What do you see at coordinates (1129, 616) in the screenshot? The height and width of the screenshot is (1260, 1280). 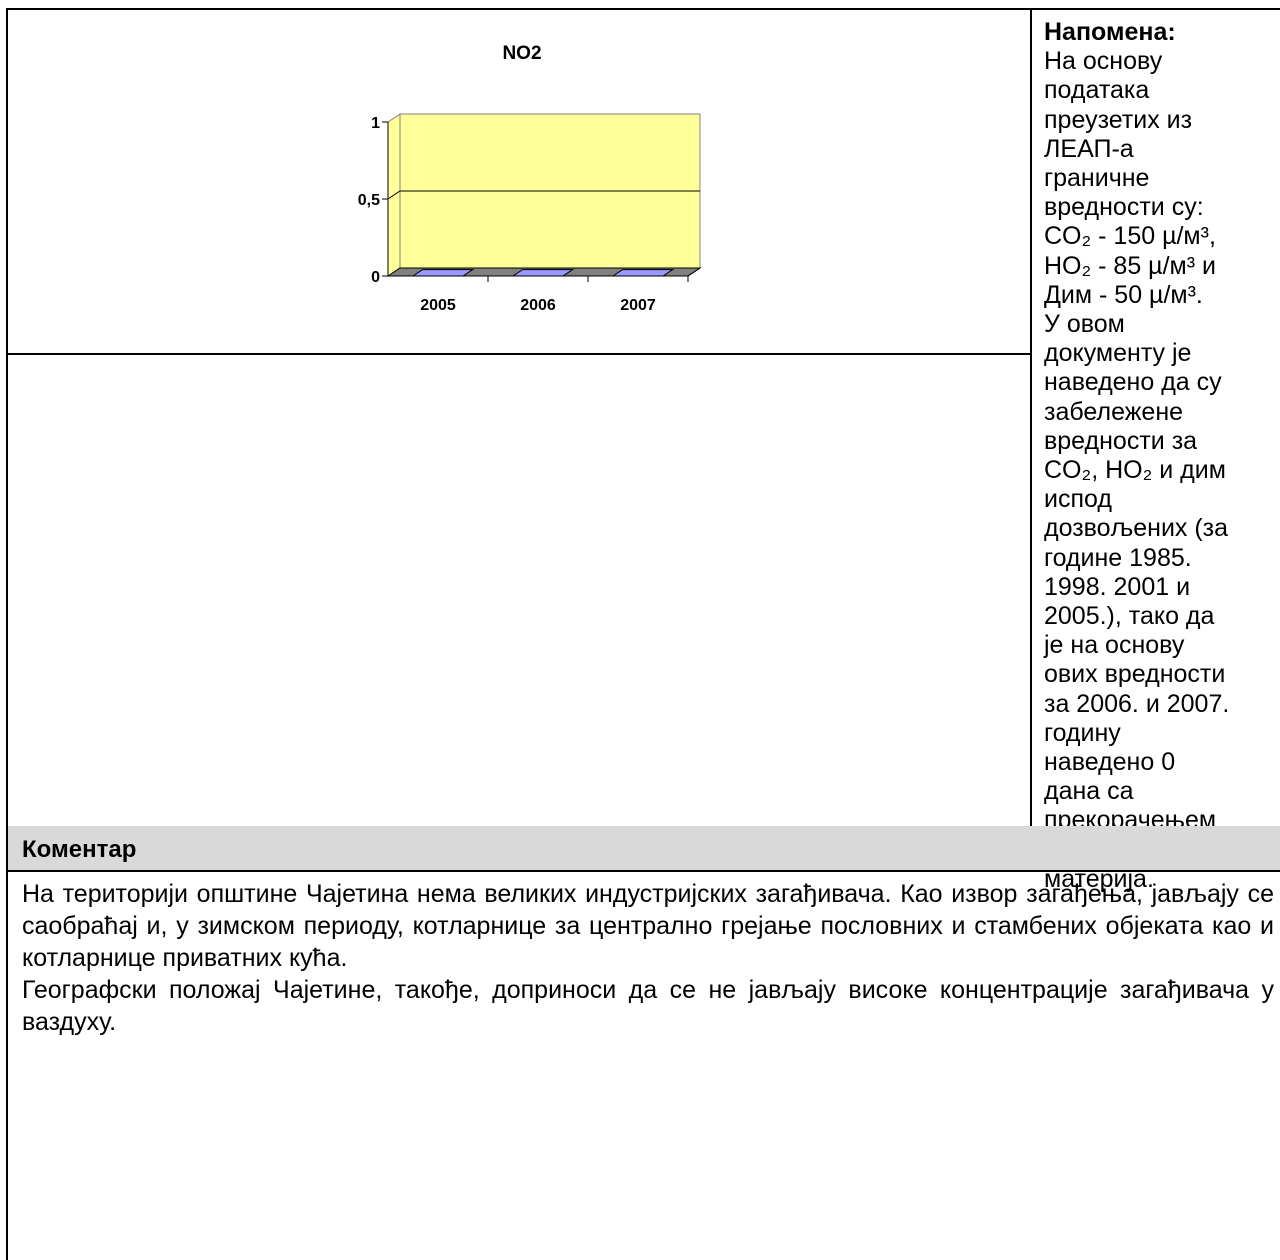 I see `note-line: 2005.), тако да` at bounding box center [1129, 616].